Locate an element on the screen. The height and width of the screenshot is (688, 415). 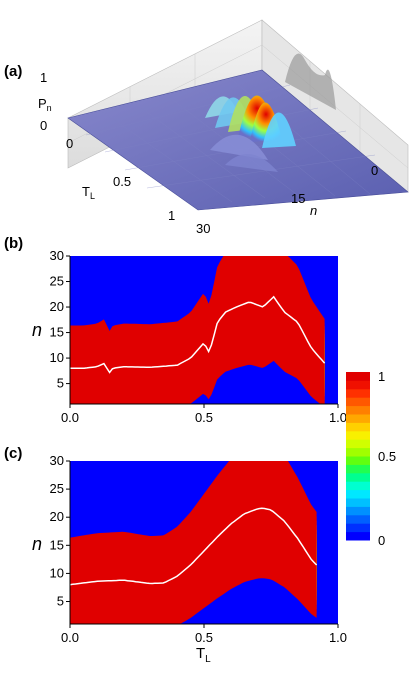
n-axis-label: n is located at coordinates (313, 210).